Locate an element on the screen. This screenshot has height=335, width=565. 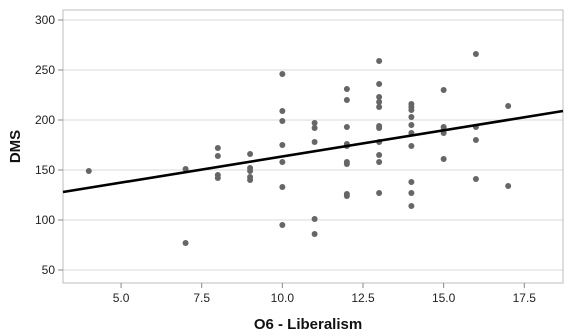
x-tick-label: 7.5 is located at coordinates (201, 298).